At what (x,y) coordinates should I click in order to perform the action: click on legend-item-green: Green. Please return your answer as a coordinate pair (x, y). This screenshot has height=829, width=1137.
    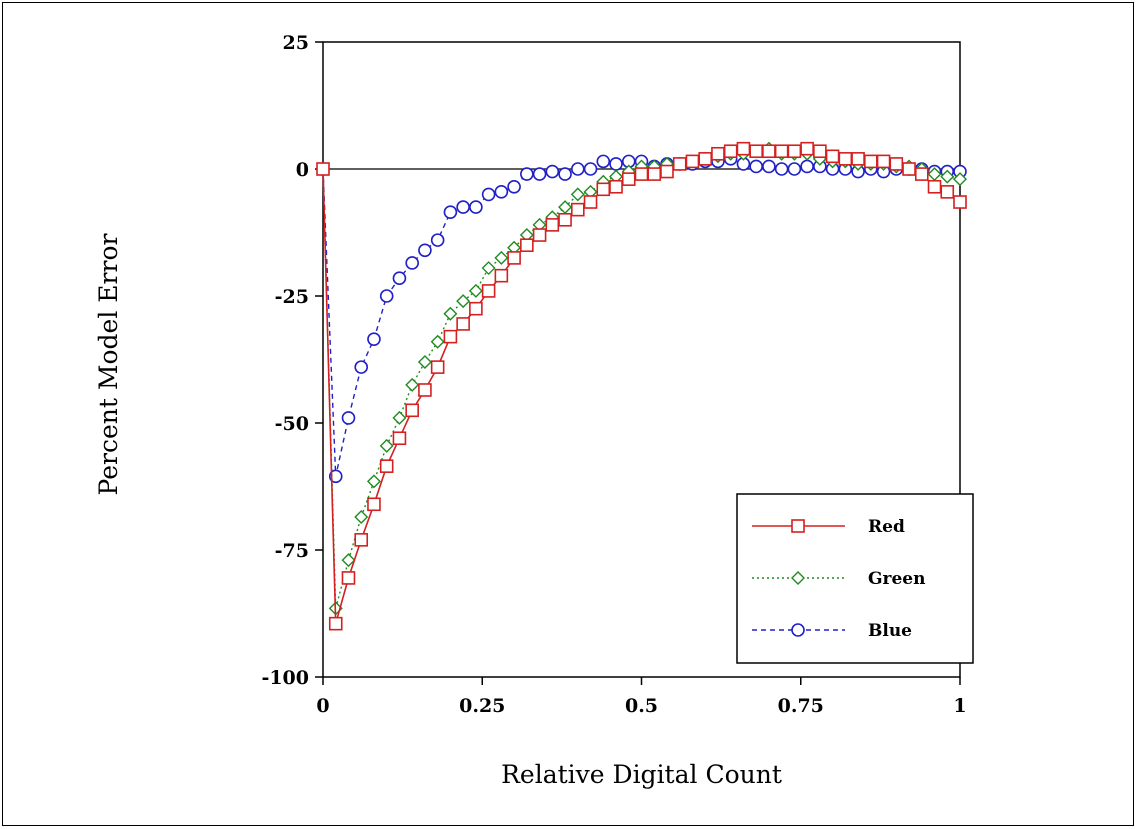
    Looking at the image, I should click on (838, 579).